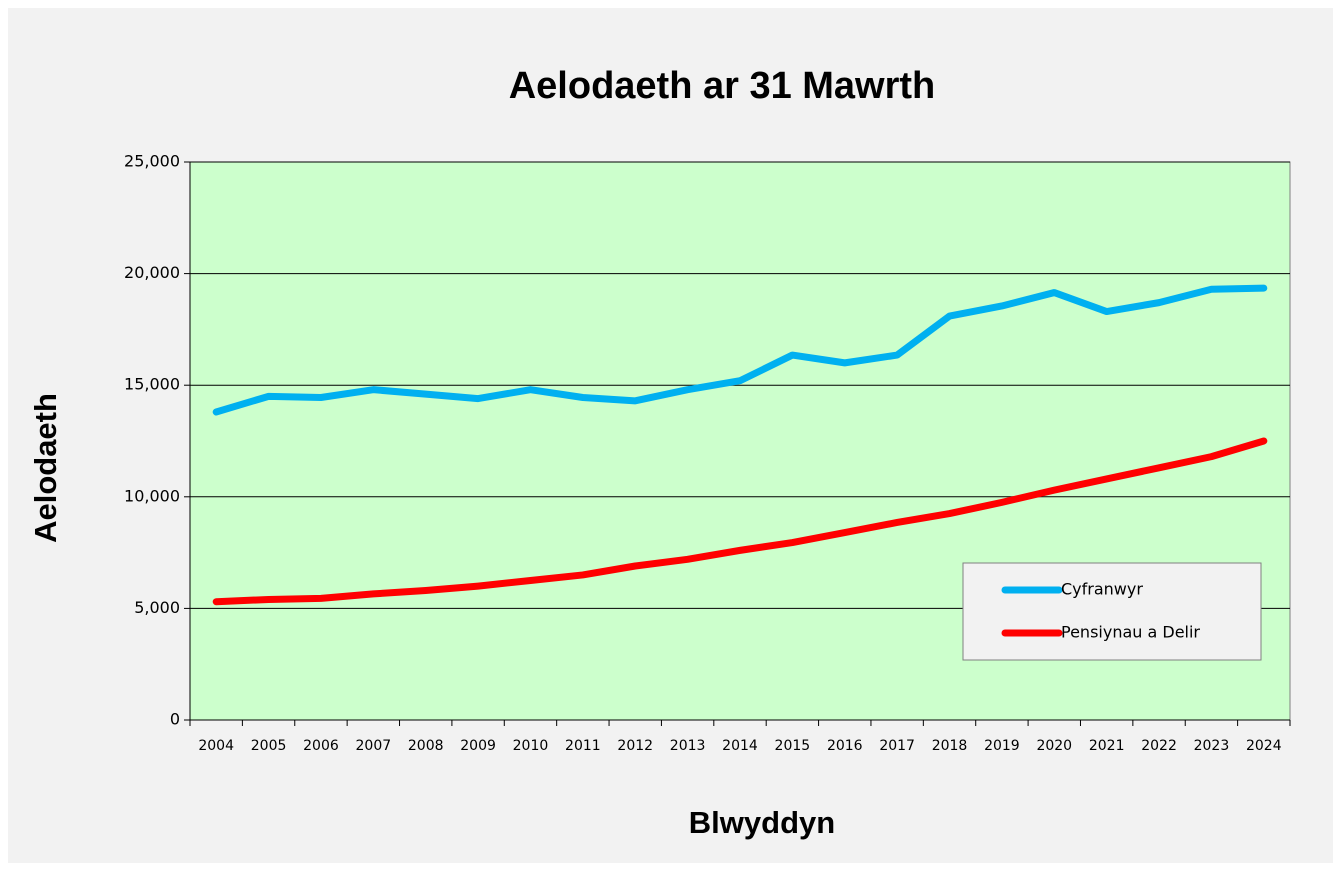  I want to click on x-tick-label: 2023, so click(1212, 746).